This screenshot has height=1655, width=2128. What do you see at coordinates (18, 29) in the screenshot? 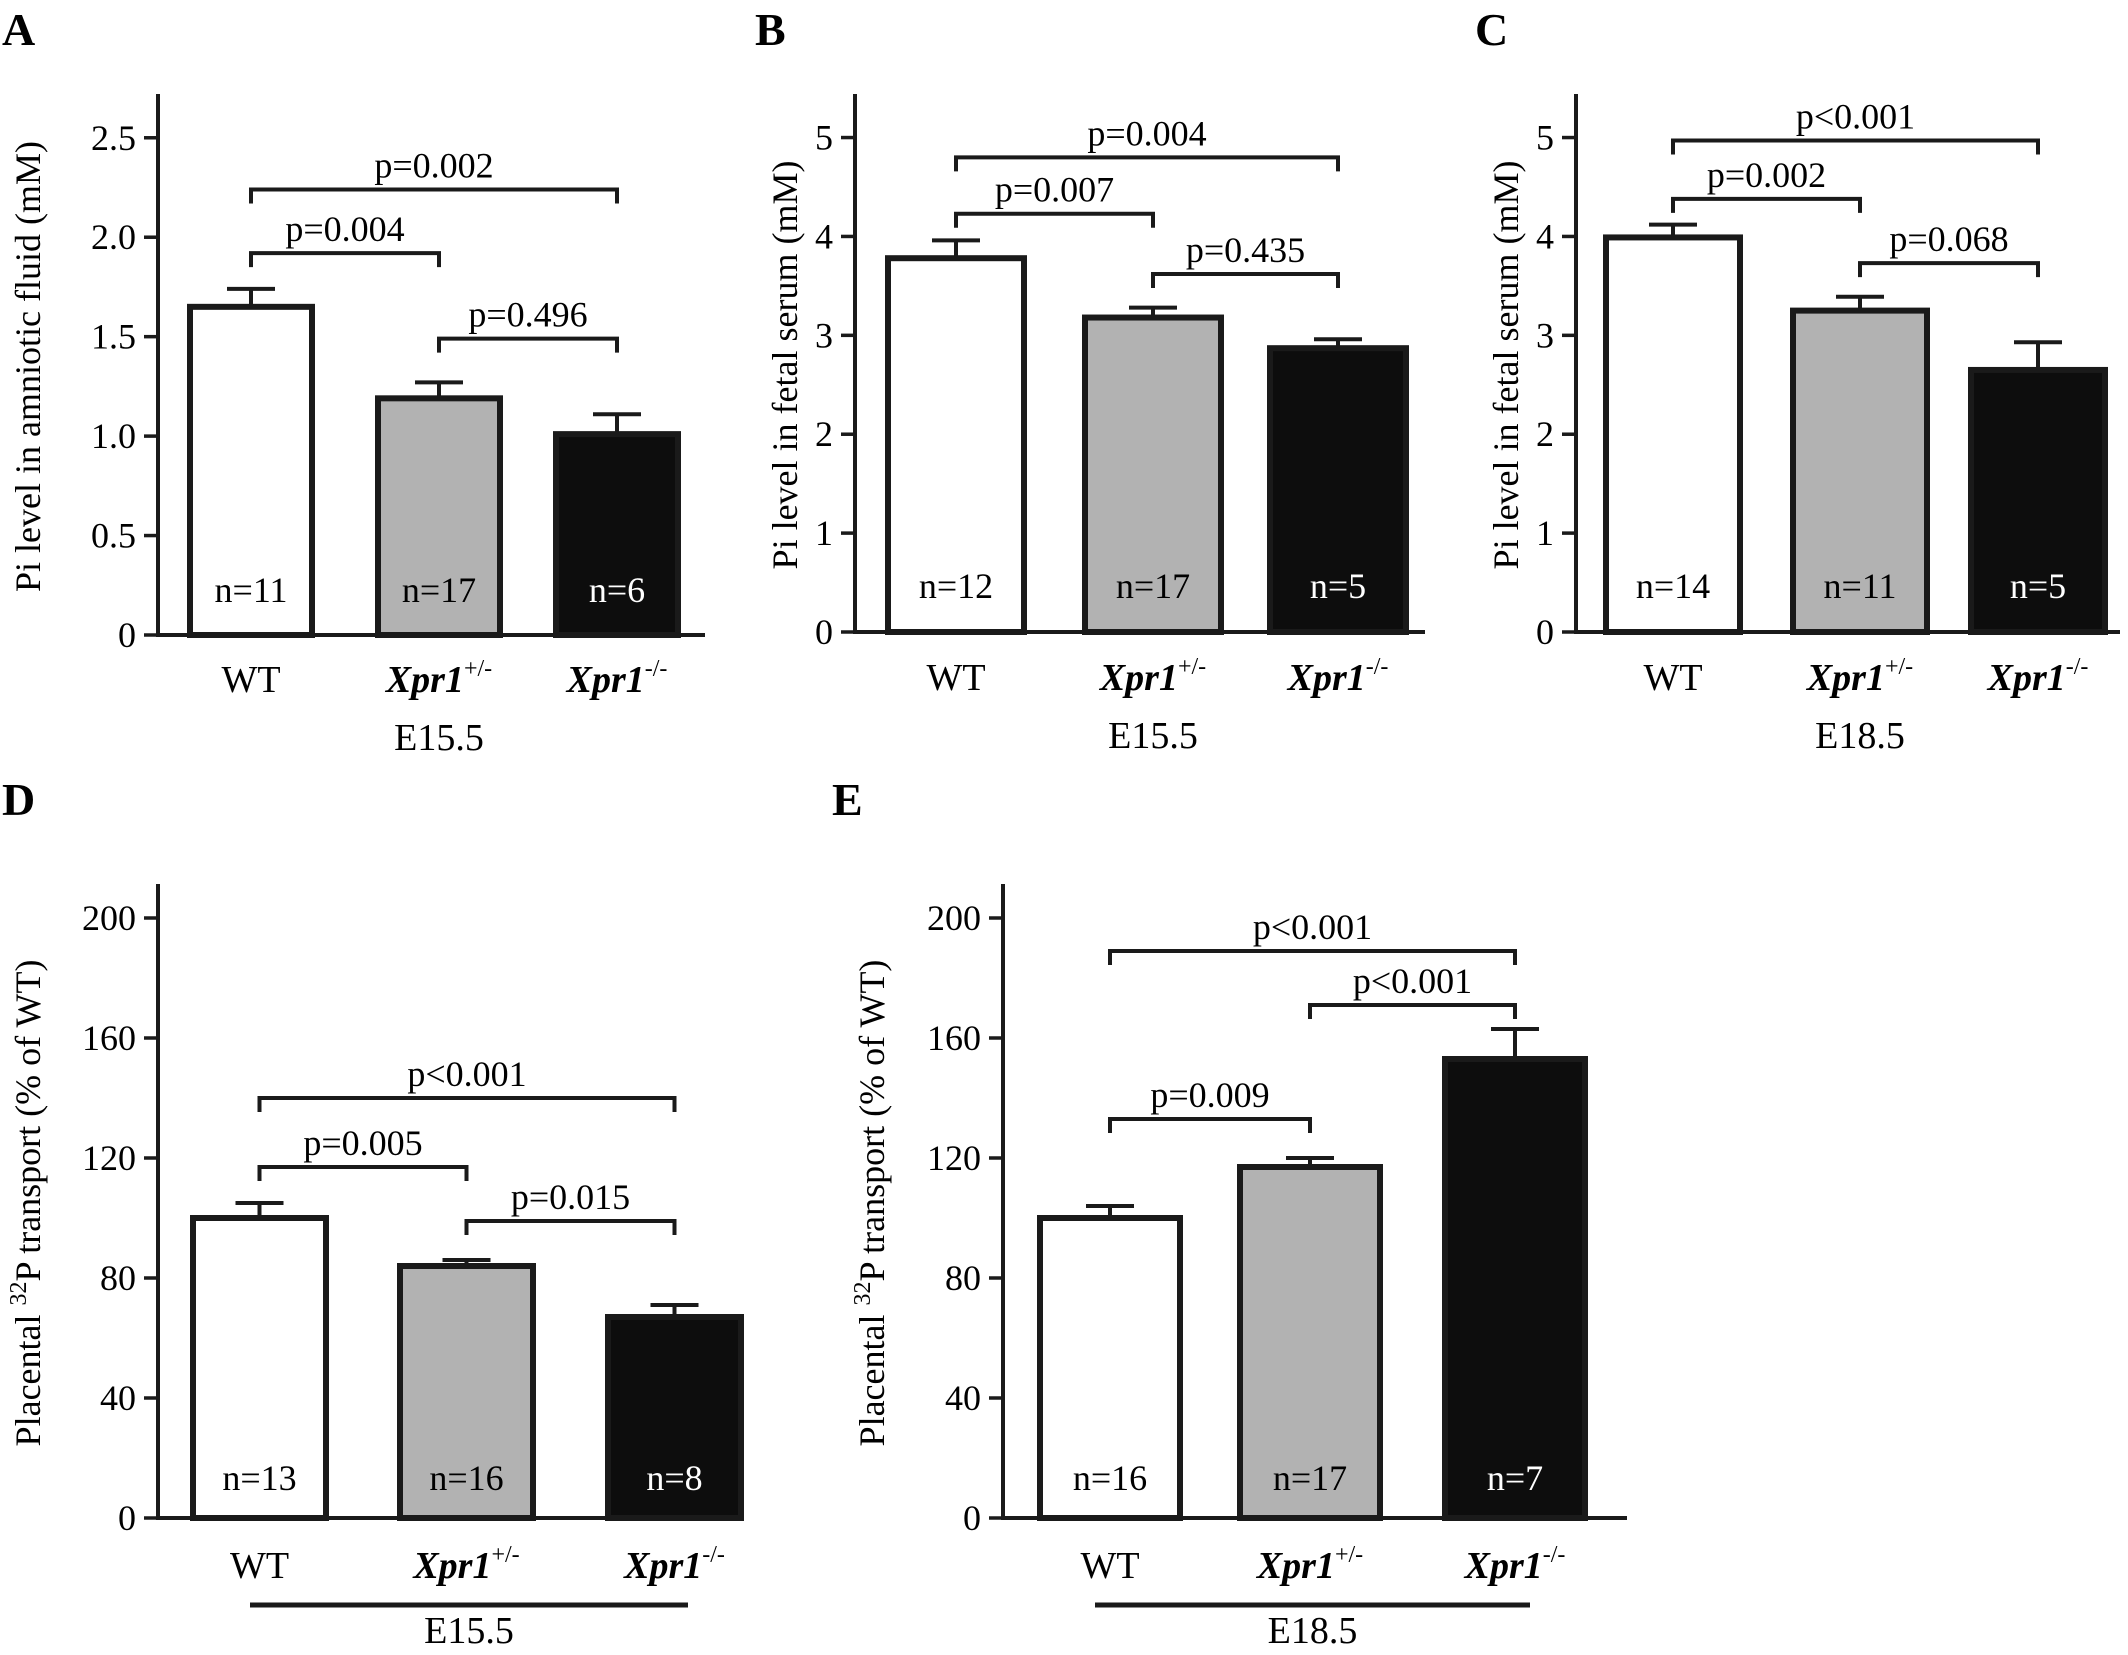
I see `panel-letter: A` at bounding box center [18, 29].